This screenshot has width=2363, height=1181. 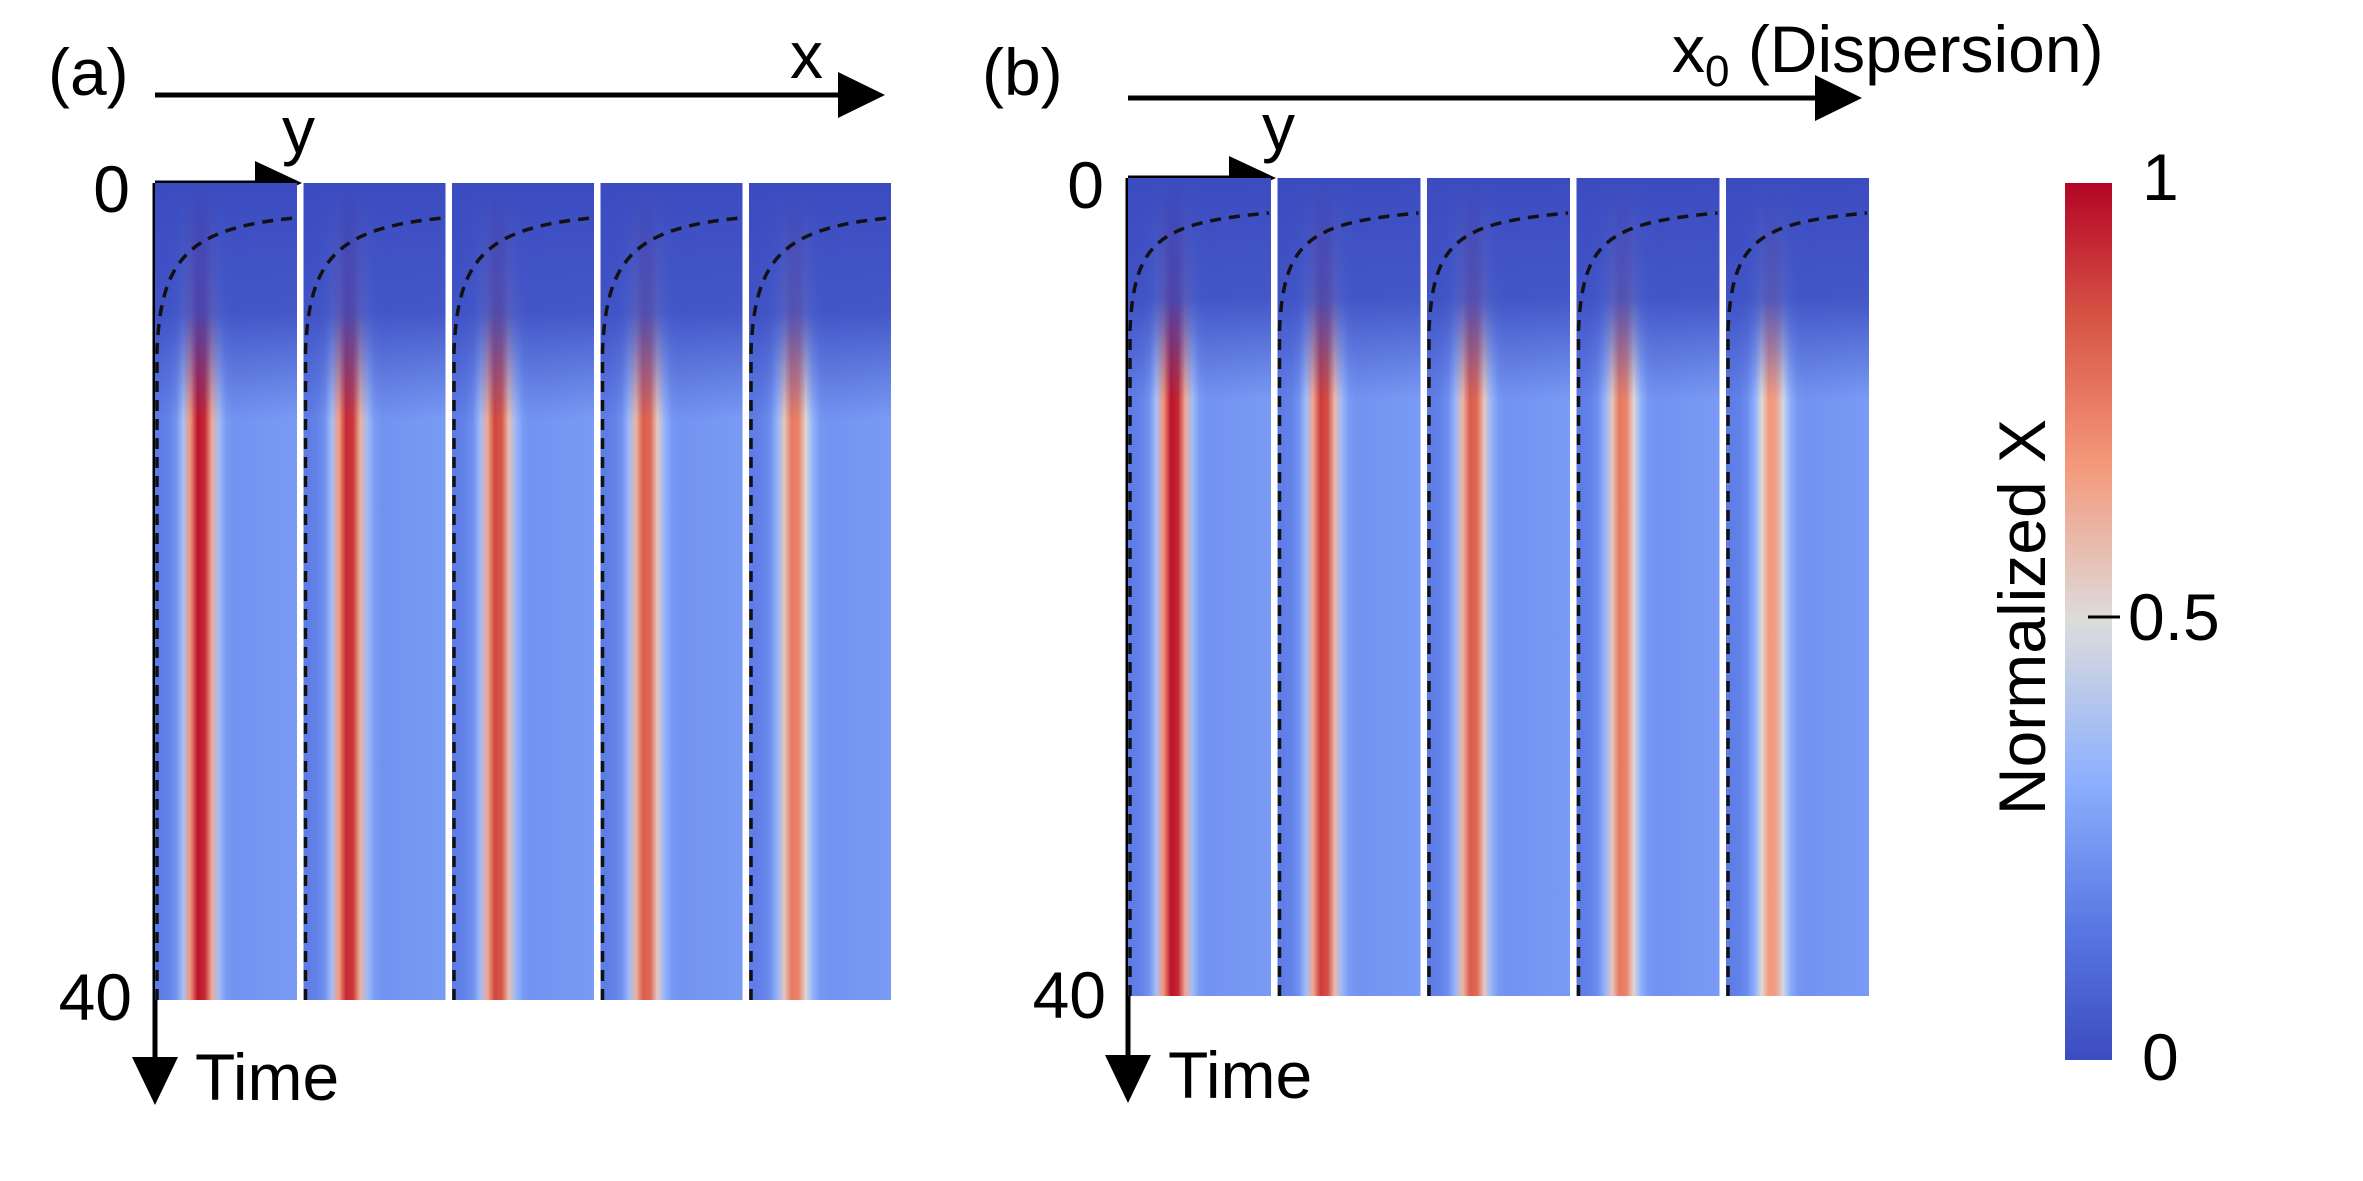 I want to click on panel-a-time-end: 40, so click(x=95, y=997).